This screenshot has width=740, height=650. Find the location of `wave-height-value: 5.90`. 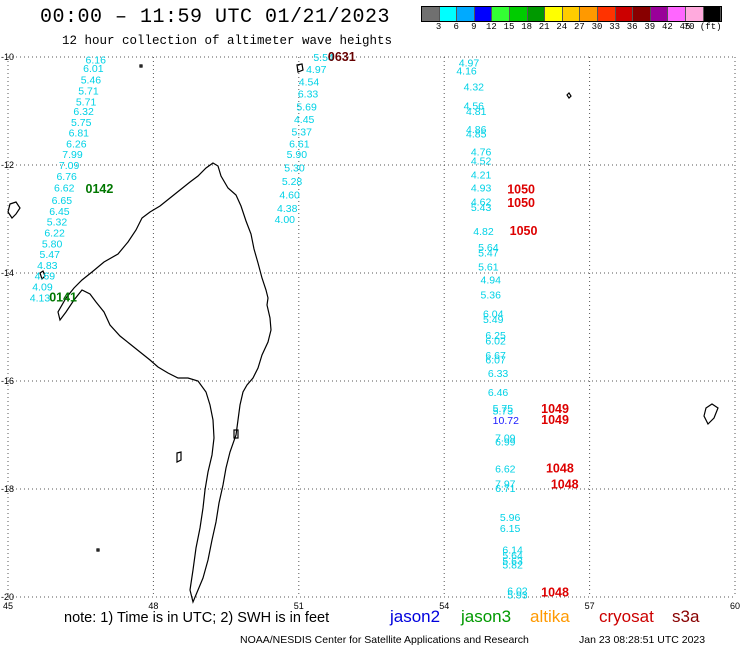

wave-height-value: 5.90 is located at coordinates (297, 155).